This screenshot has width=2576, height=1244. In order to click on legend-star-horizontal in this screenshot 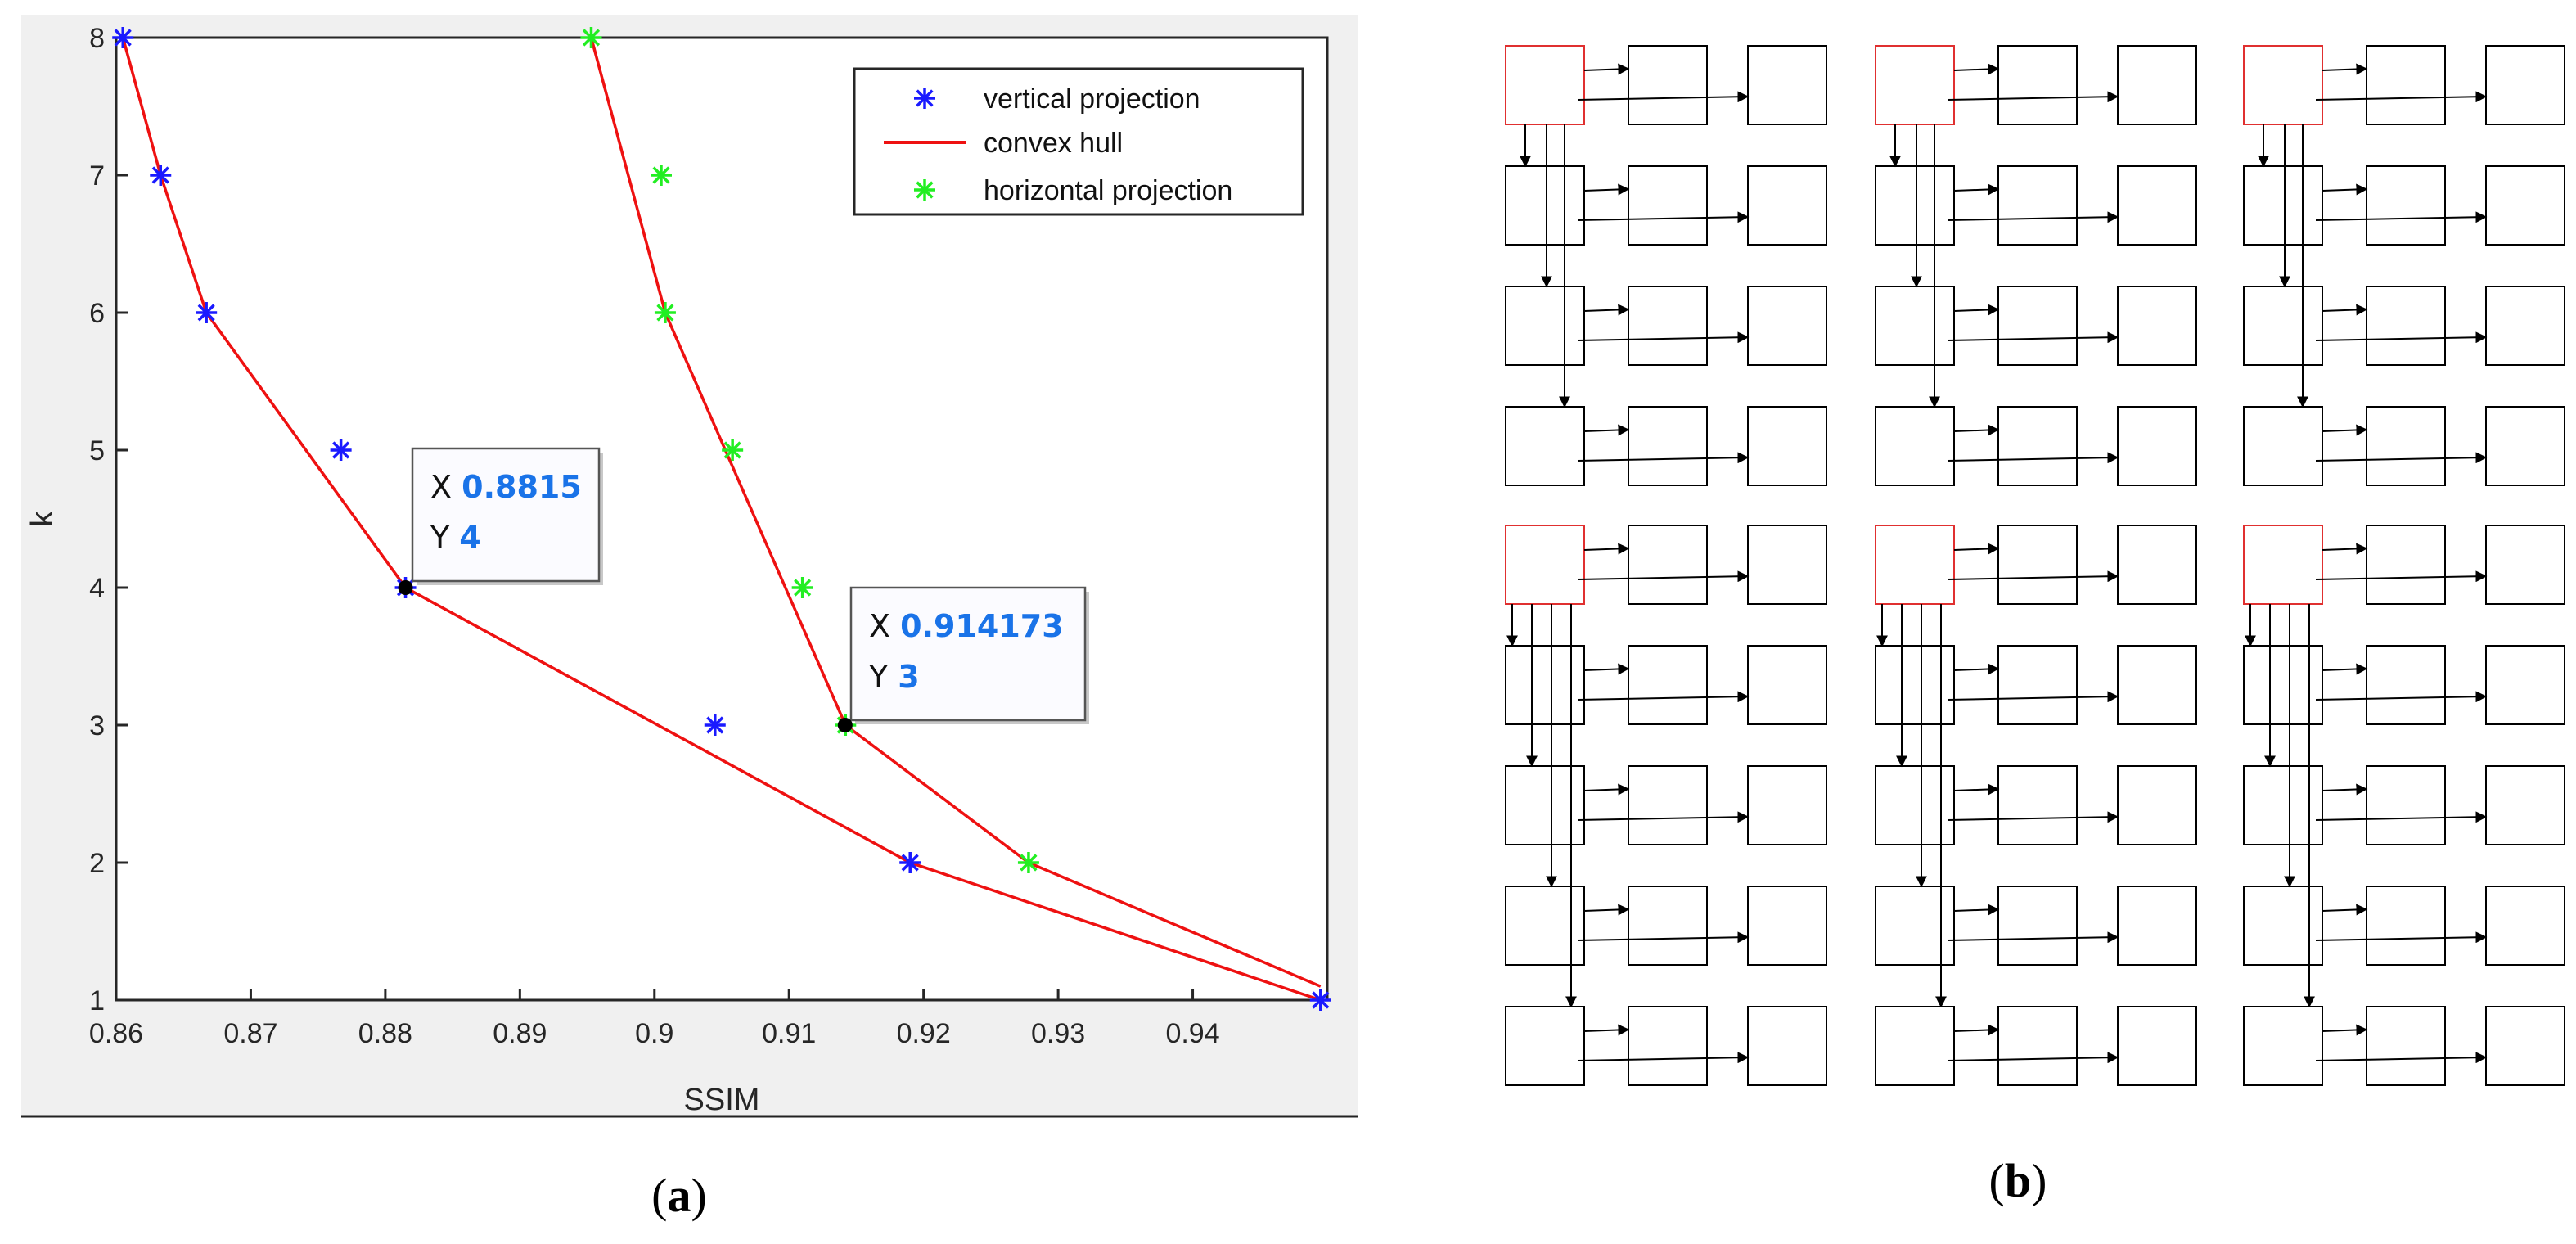, I will do `click(924, 190)`.